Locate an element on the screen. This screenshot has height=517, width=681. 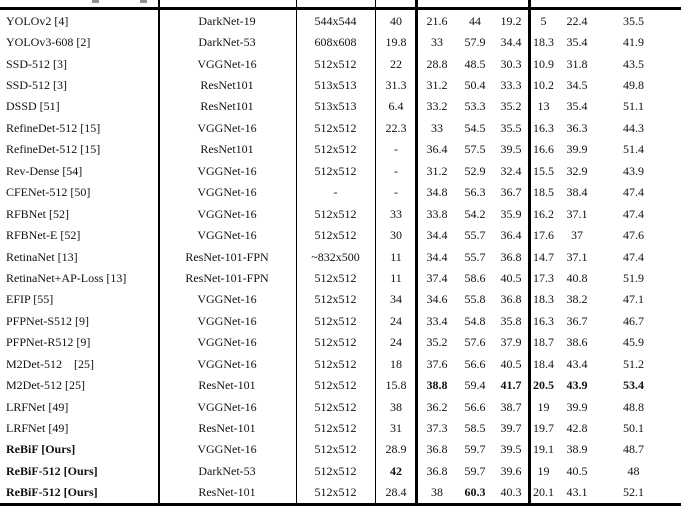
table-cell: 33 is located at coordinates (437, 127).